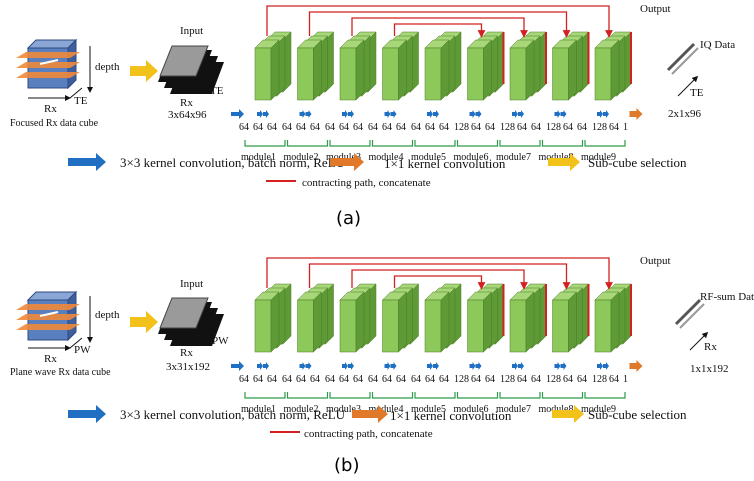 The width and height of the screenshot is (754, 481). I want to click on output-te-arrow, so click(688, 86).